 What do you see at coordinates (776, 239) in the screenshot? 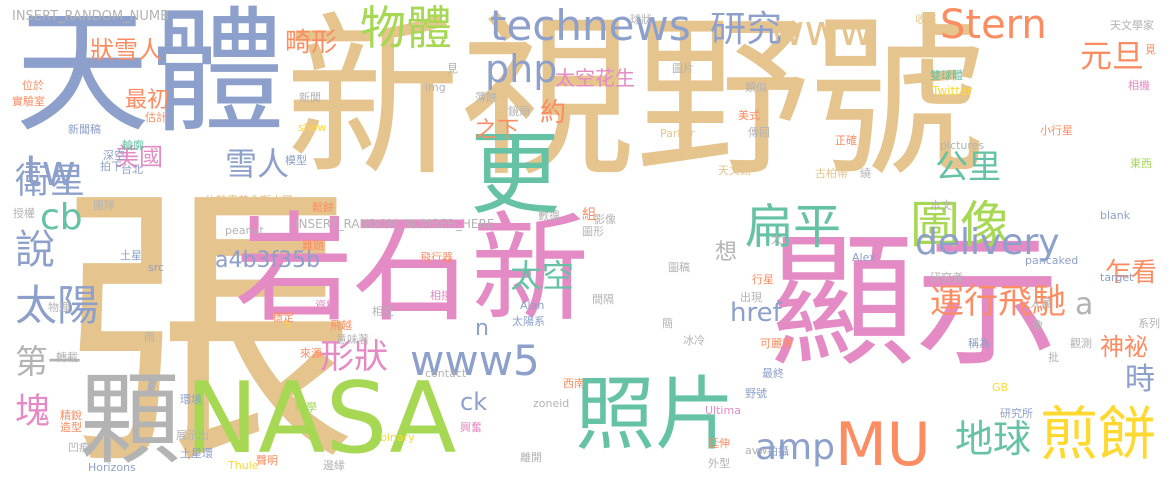
I see `word-143: 太` at bounding box center [776, 239].